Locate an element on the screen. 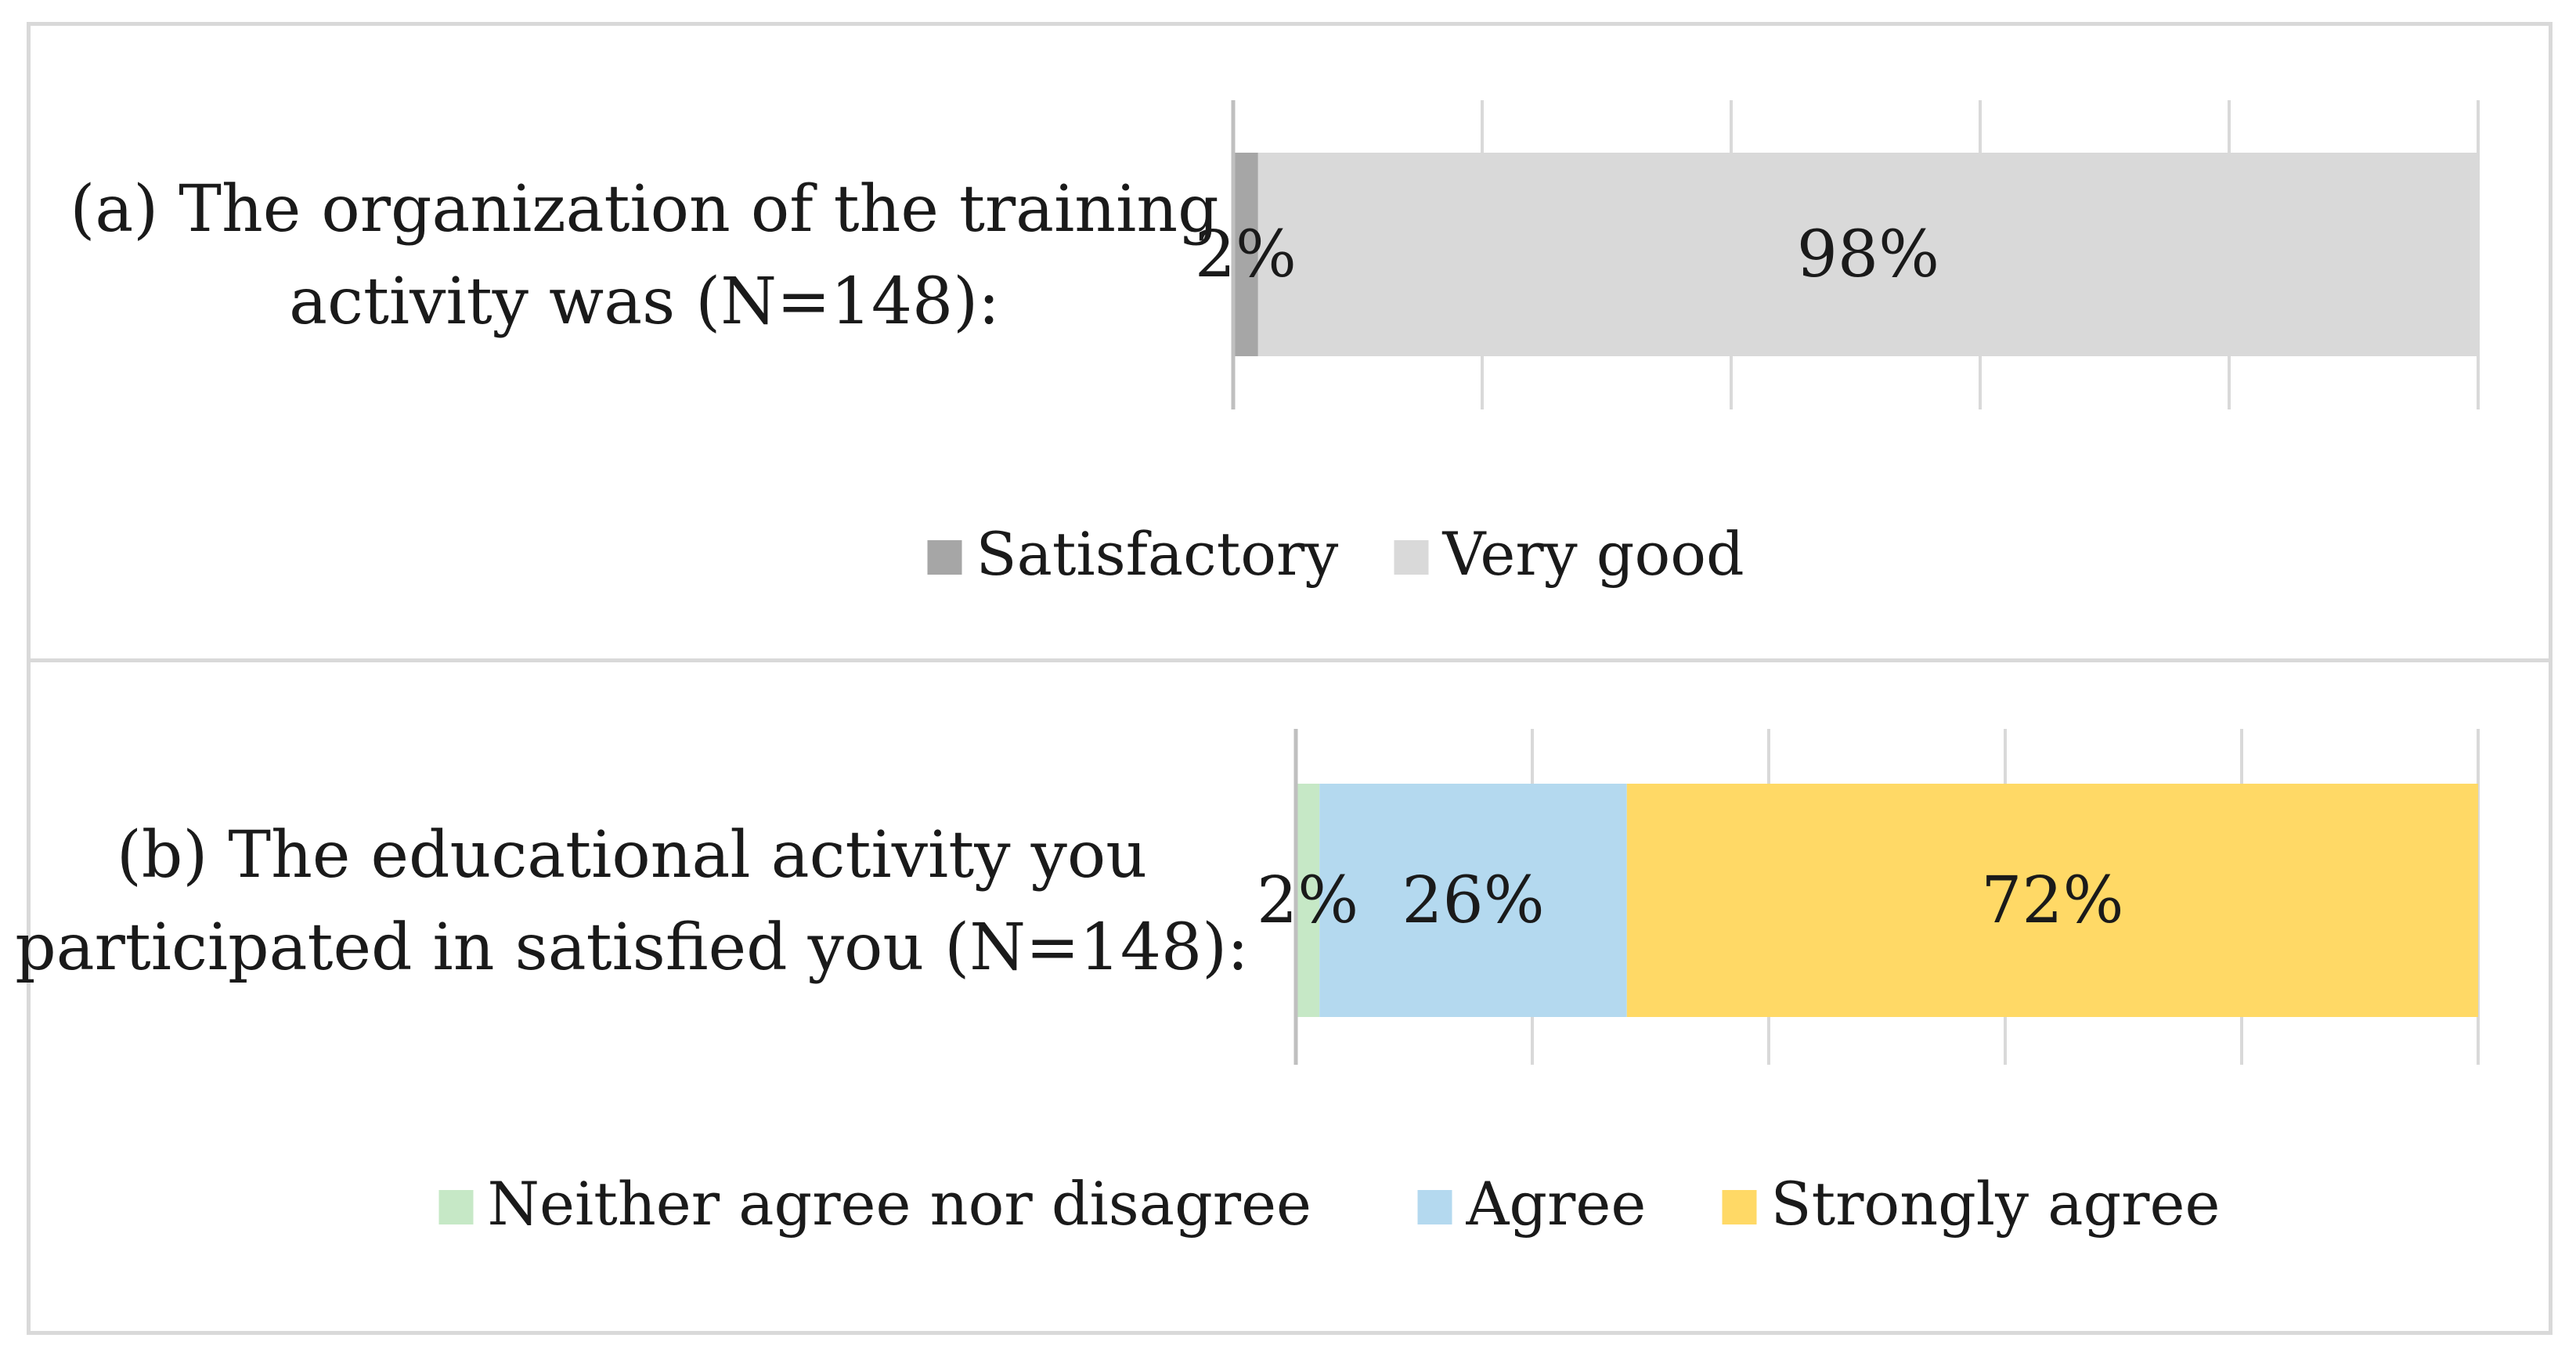 Image resolution: width=2576 pixels, height=1356 pixels. legend-swatch-very-good is located at coordinates (1411, 557).